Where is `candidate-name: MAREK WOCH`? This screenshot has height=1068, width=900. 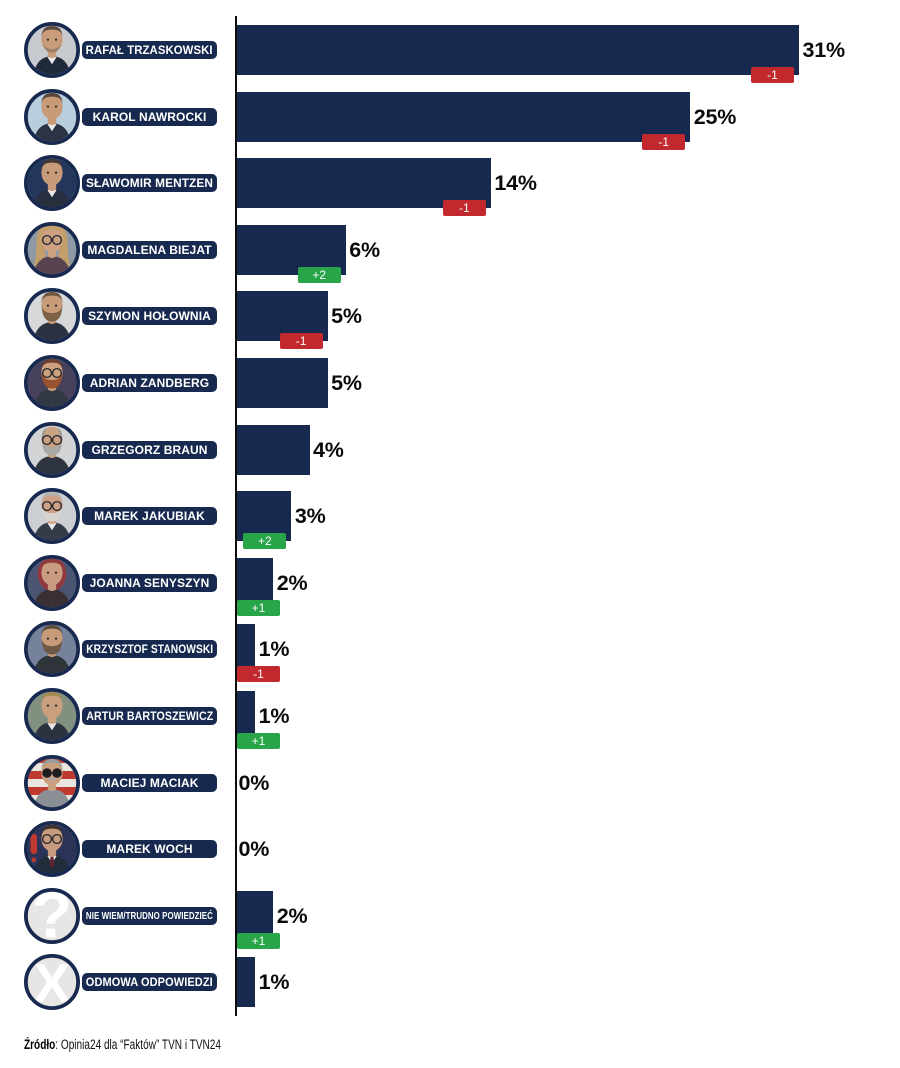
candidate-name: MAREK WOCH is located at coordinates (149, 849).